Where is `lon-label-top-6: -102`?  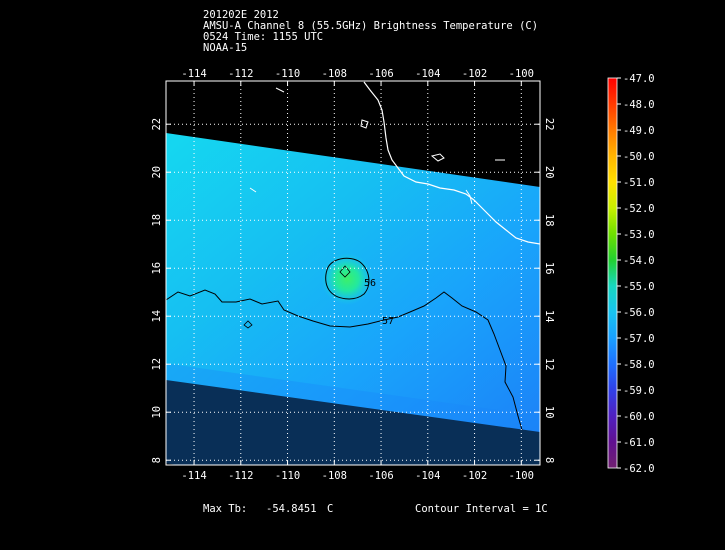
lon-label-top-6: -102 is located at coordinates (474, 74).